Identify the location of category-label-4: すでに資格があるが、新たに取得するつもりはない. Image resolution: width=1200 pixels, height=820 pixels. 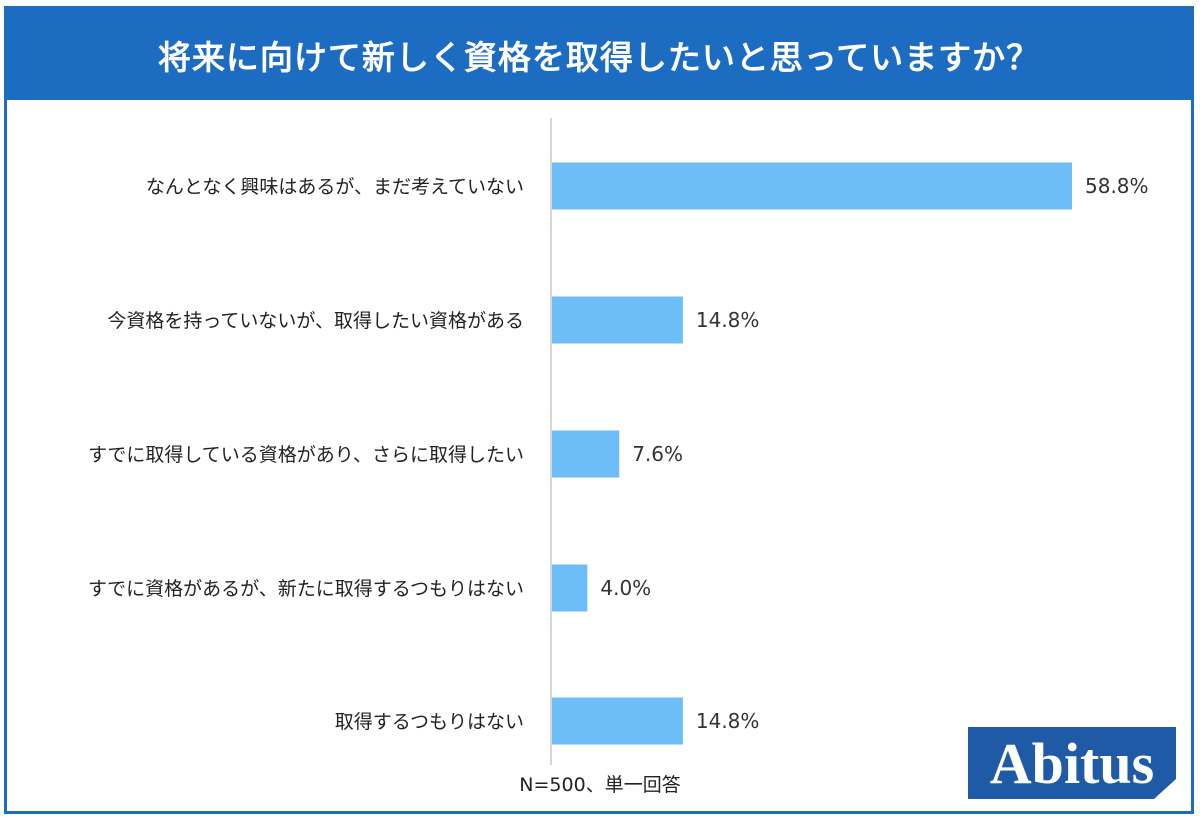
(306, 589).